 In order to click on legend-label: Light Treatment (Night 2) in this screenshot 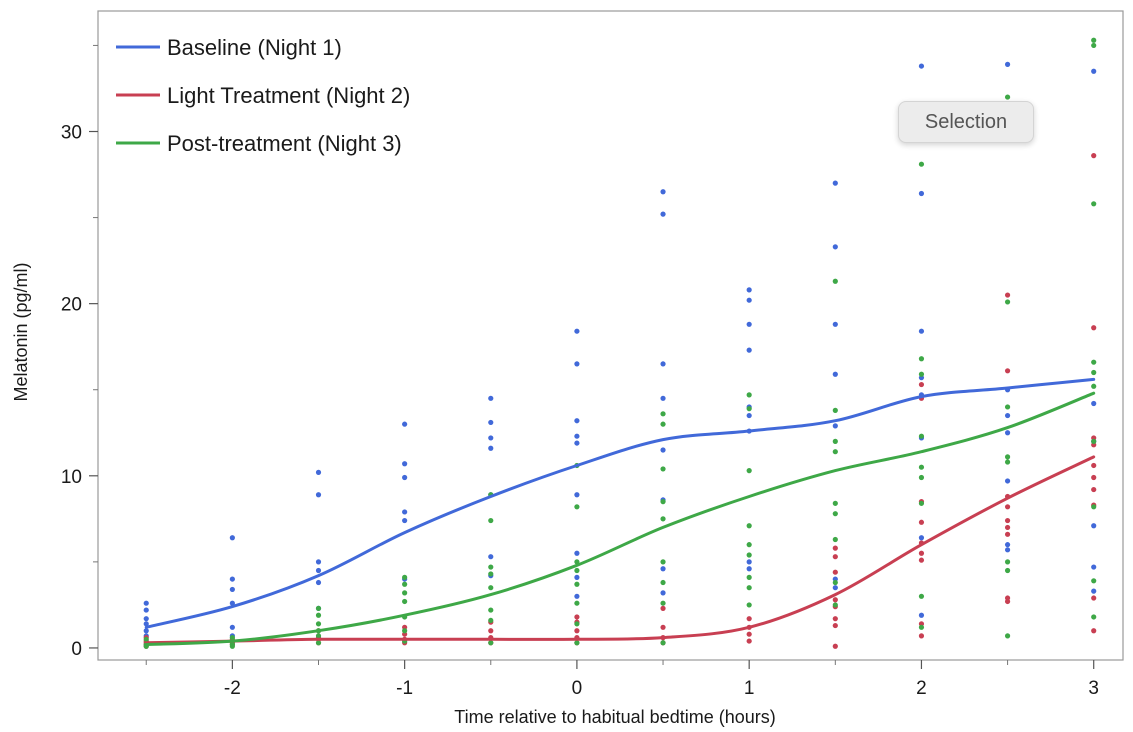, I will do `click(288, 95)`.